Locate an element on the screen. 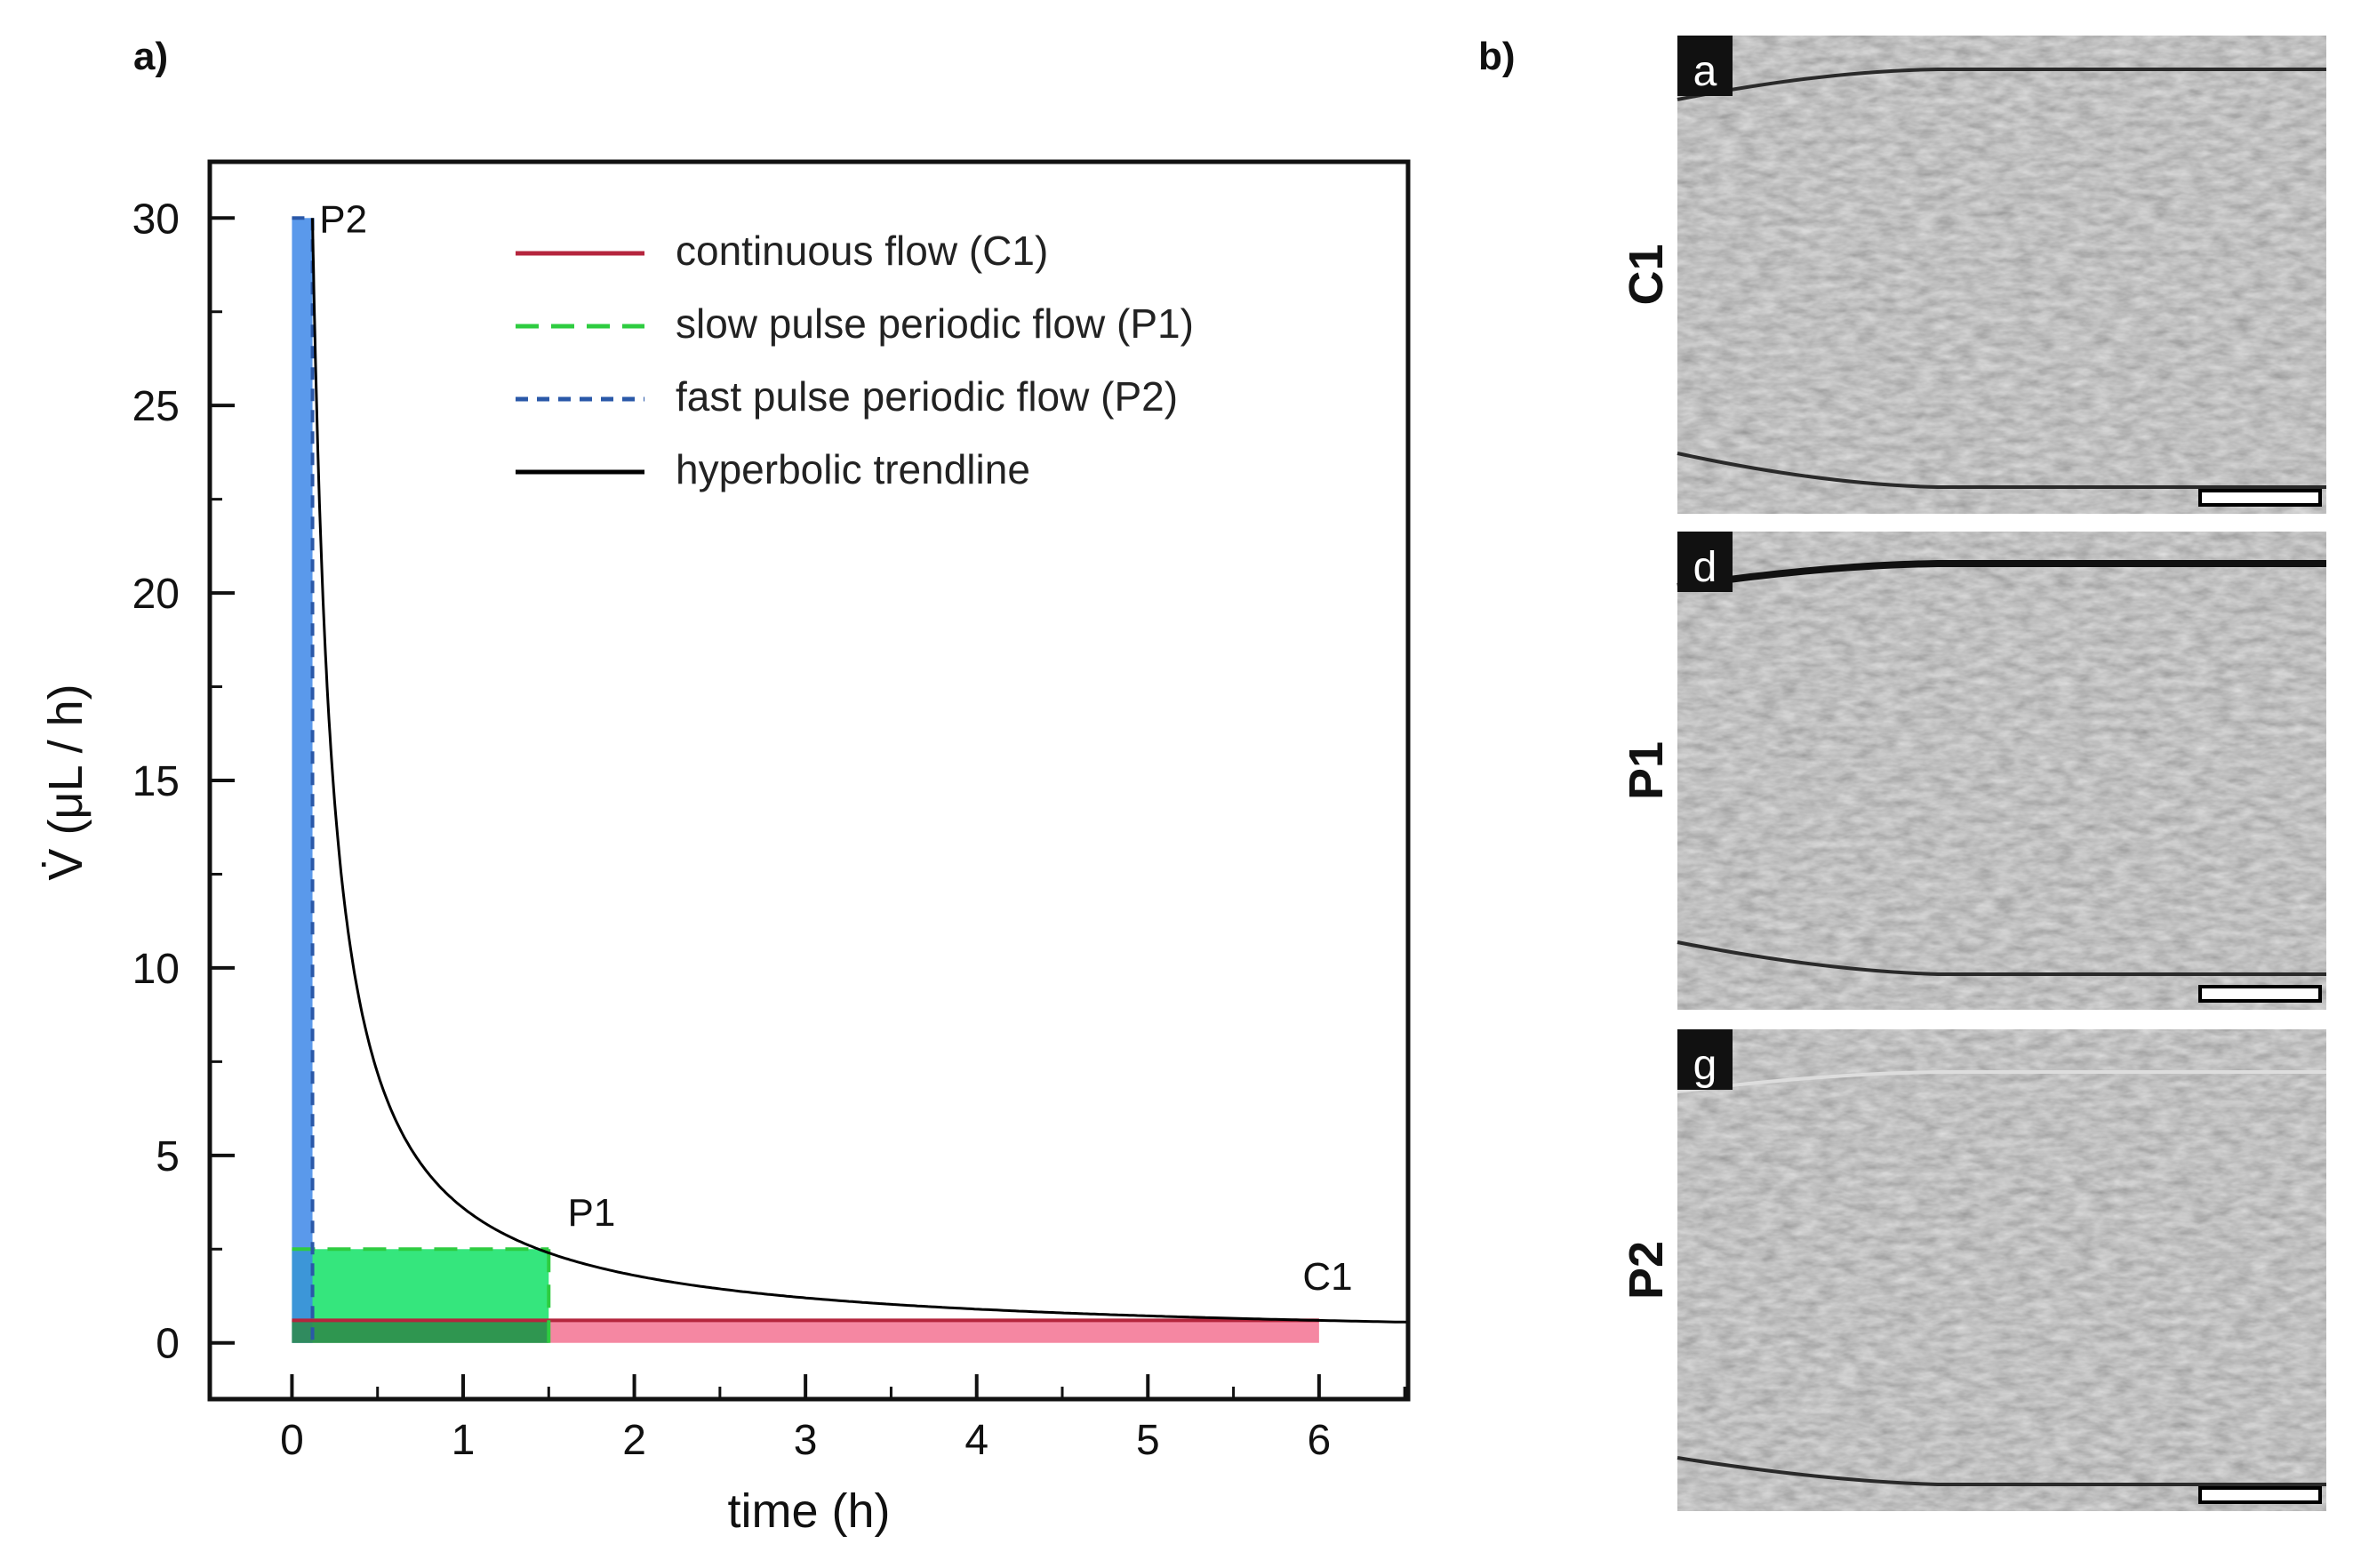 The height and width of the screenshot is (1568, 2353). x-tick-label: 6 is located at coordinates (1320, 1440).